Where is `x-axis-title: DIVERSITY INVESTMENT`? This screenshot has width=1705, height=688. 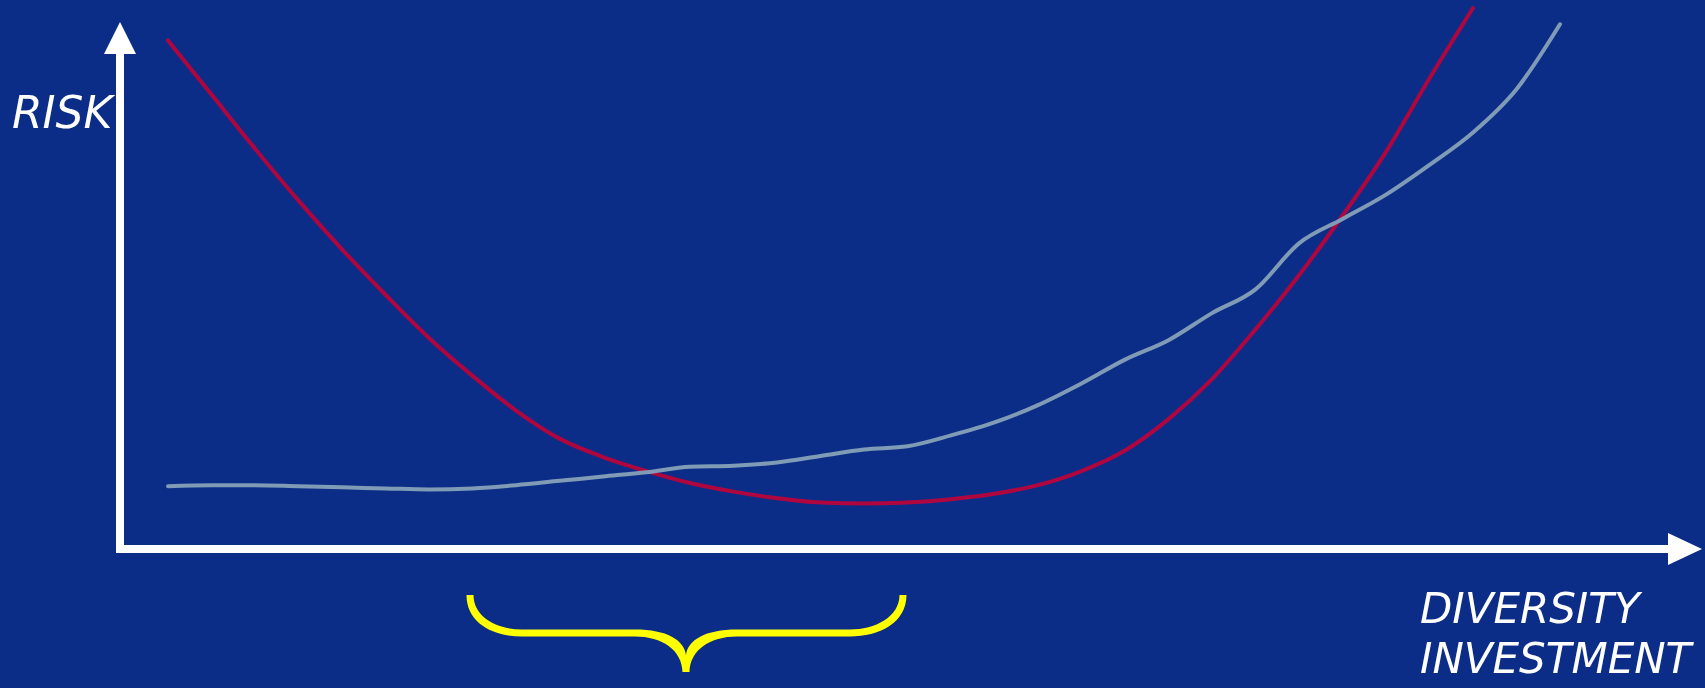 x-axis-title: DIVERSITY INVESTMENT is located at coordinates (1557, 633).